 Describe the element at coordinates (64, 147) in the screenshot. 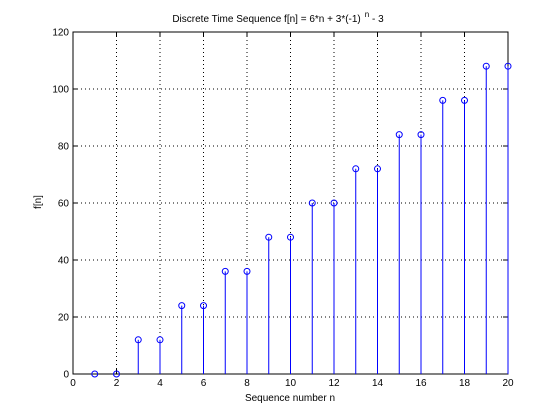

I see `y-tick-label: 80` at that location.